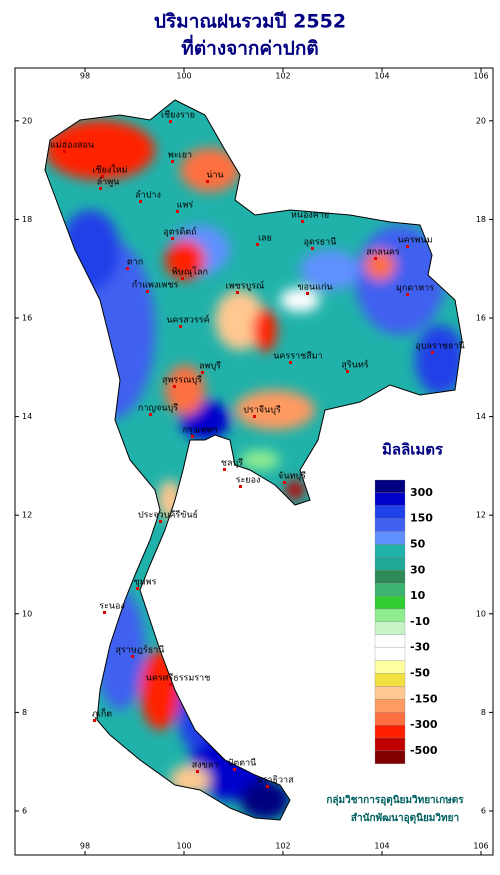  Describe the element at coordinates (248, 481) in the screenshot. I see `place-label: ระยอง` at that location.